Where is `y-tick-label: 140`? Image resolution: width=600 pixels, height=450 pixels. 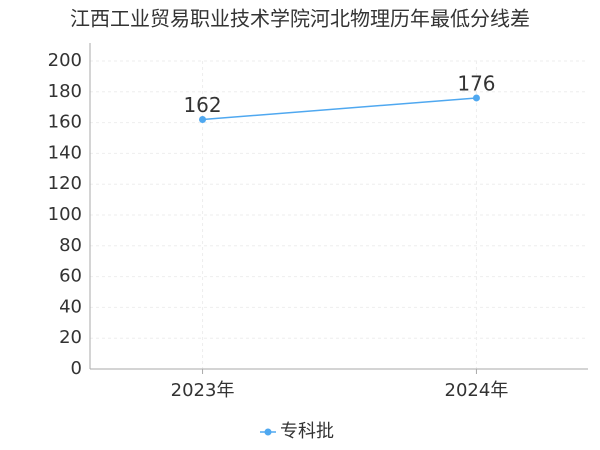
y-tick-label: 140 is located at coordinates (65, 152).